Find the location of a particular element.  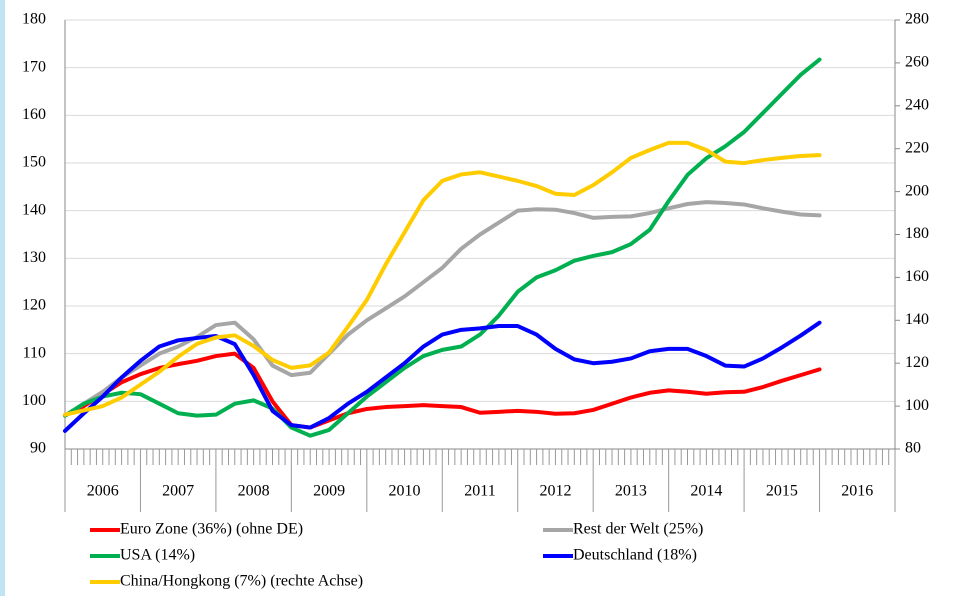

x-tick-label: 2010 is located at coordinates (405, 491).